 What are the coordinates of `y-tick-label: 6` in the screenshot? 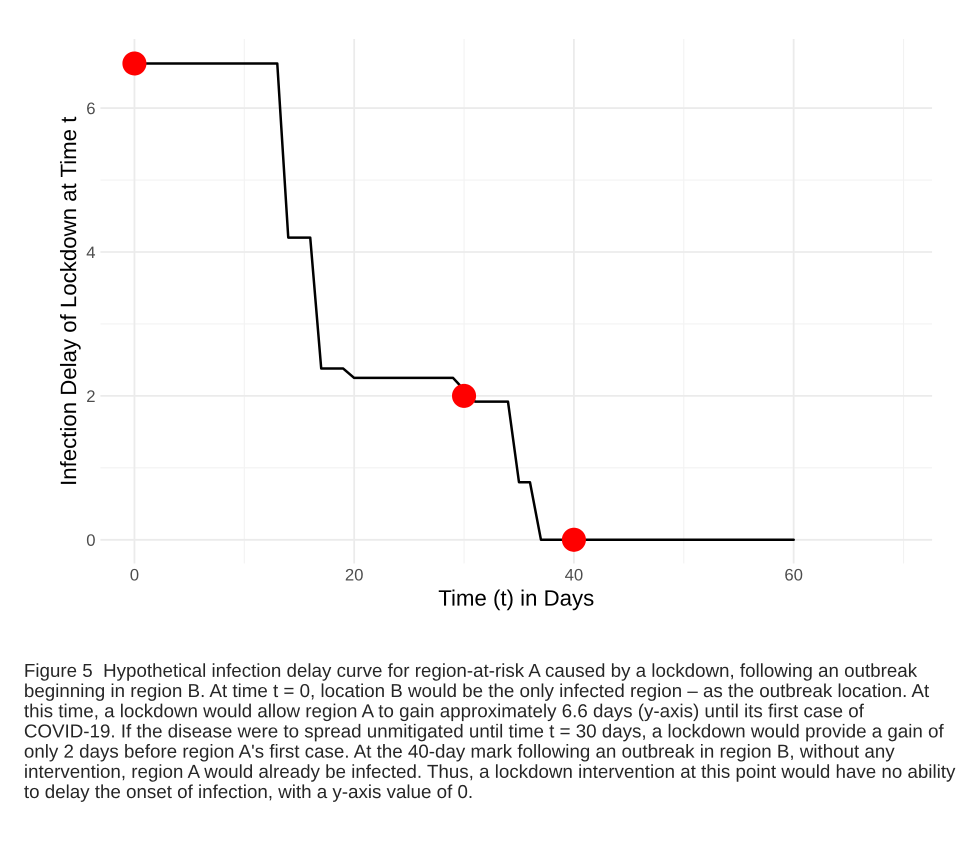 It's located at (91, 108).